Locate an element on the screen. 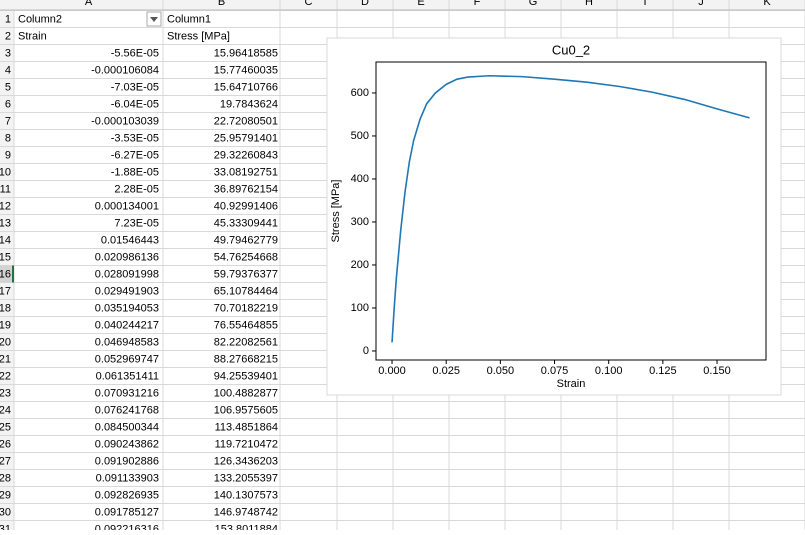  cell: 0.091785127 is located at coordinates (127, 512).